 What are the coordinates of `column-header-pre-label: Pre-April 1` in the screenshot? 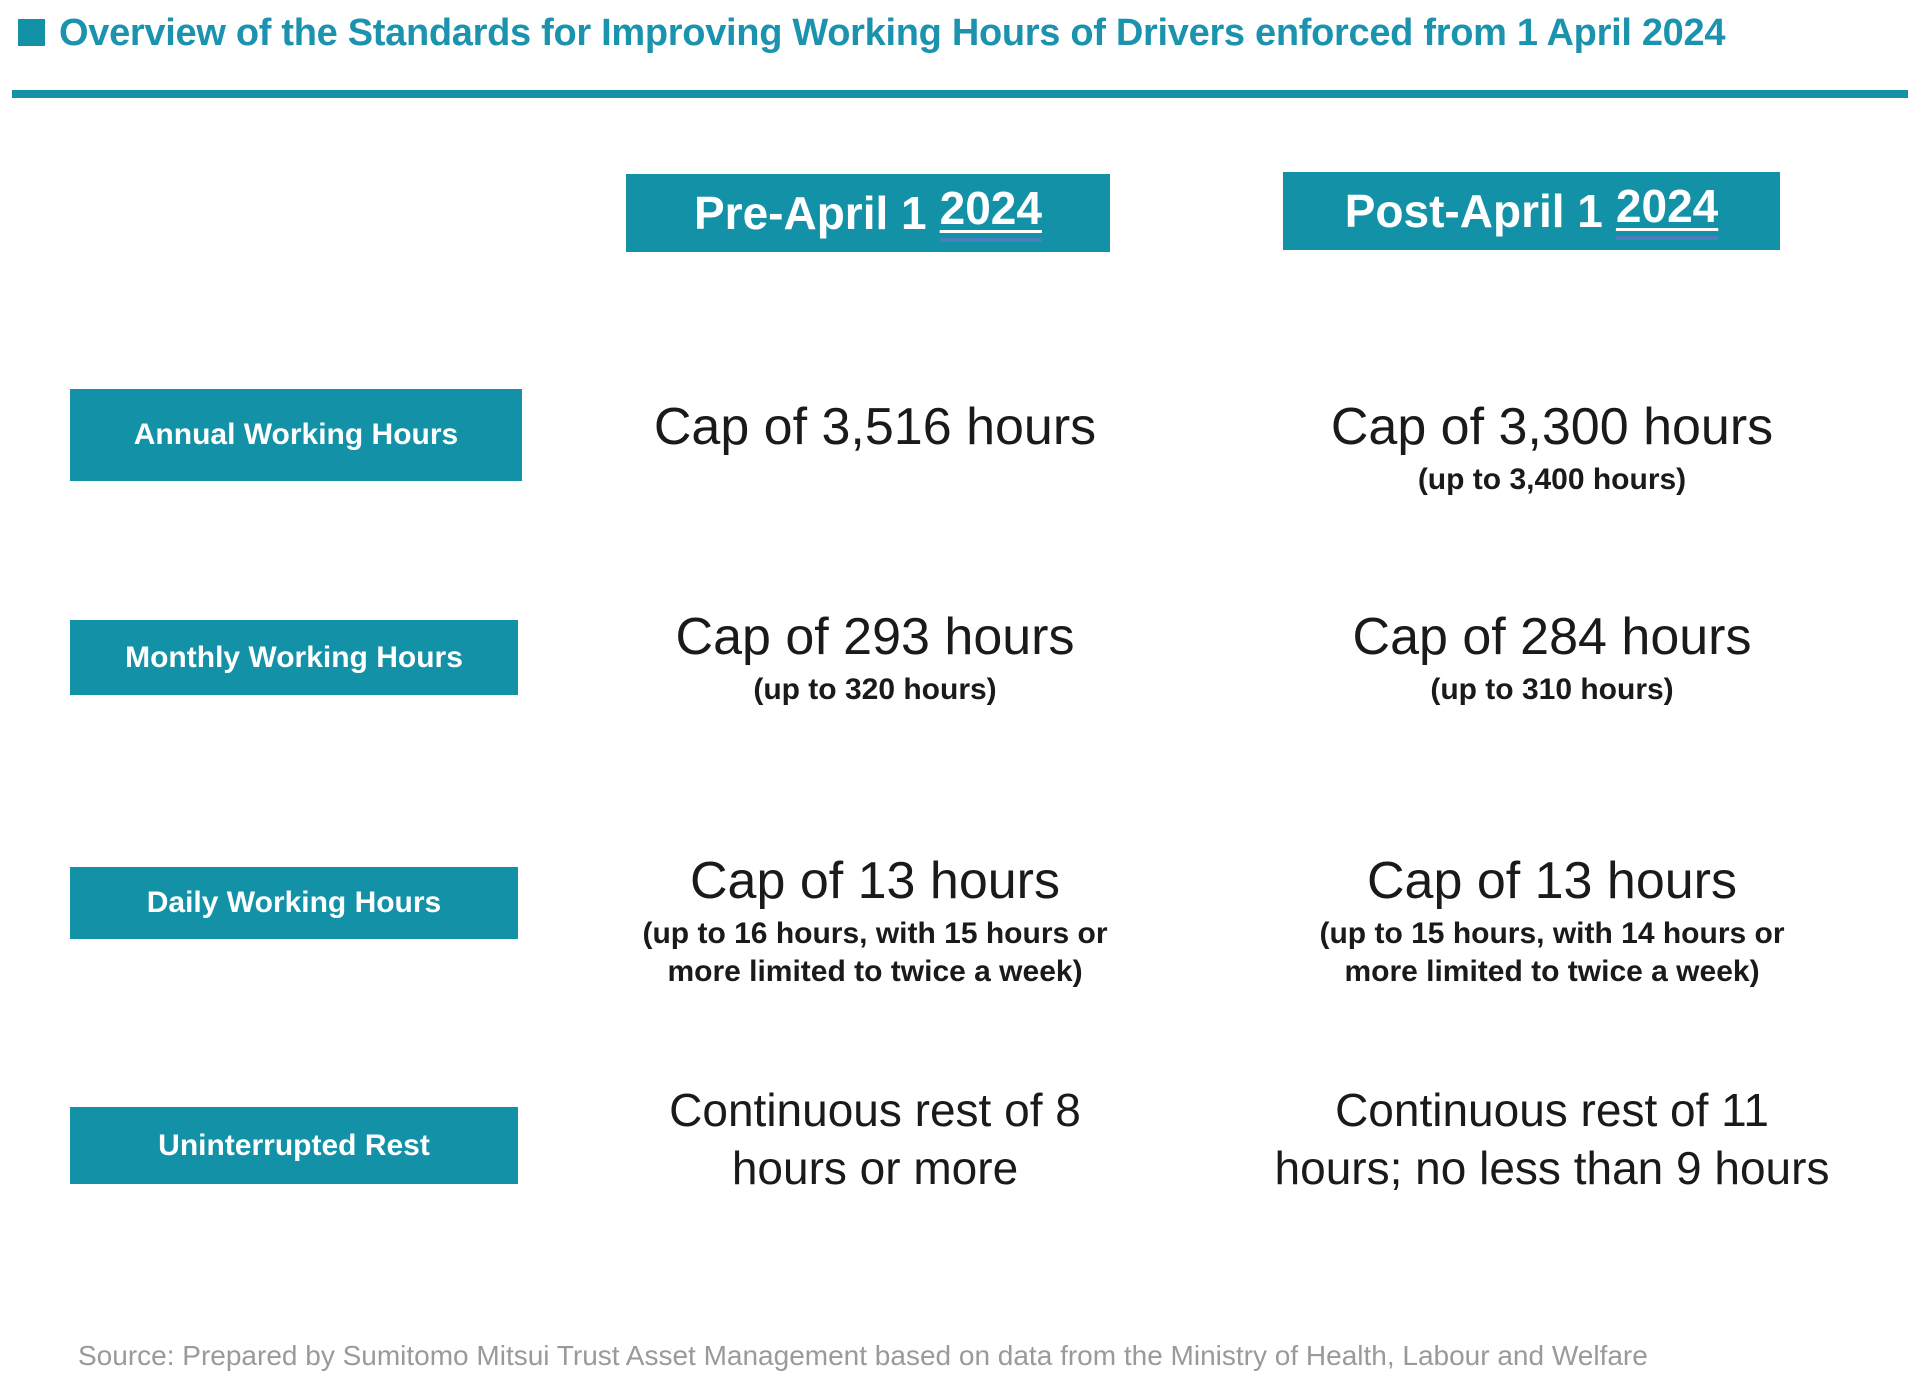 It's located at (810, 213).